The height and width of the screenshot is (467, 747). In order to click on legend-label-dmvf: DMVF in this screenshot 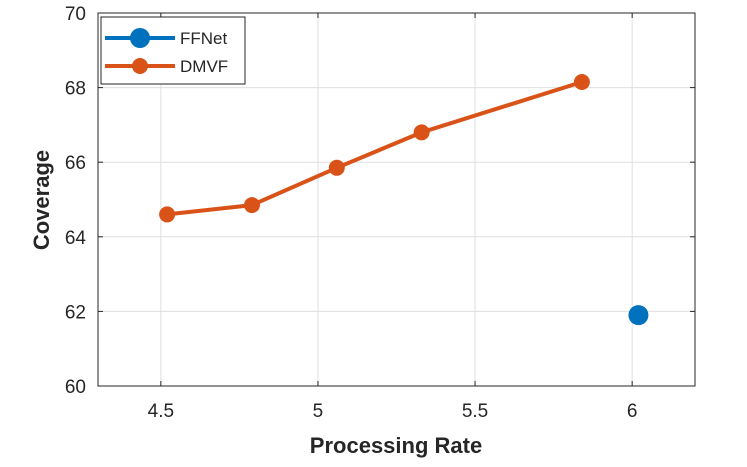, I will do `click(204, 66)`.